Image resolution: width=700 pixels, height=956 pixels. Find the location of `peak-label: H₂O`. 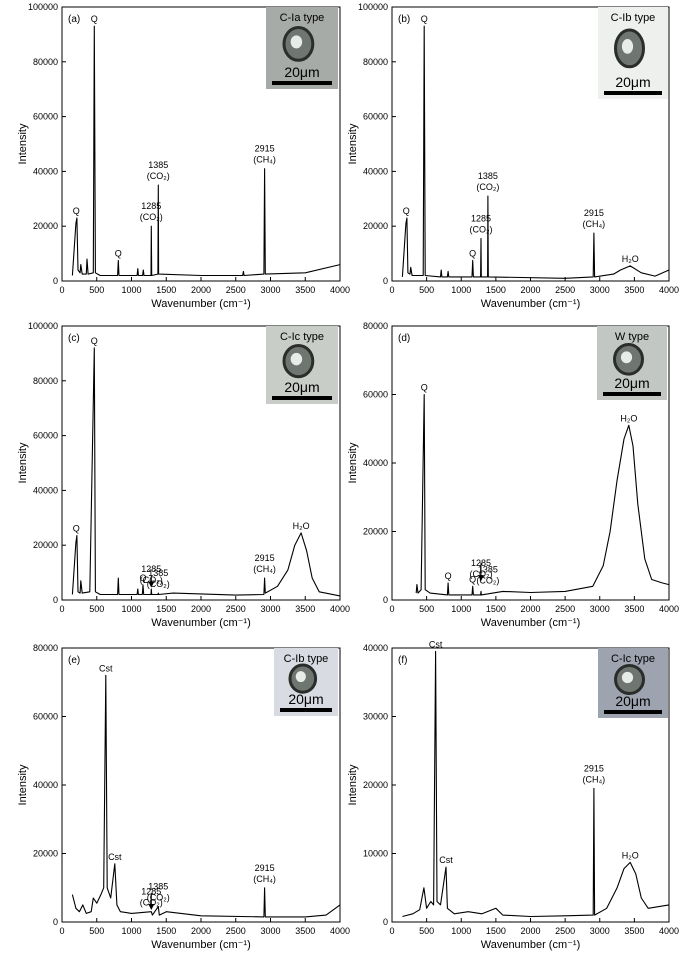

peak-label: H₂O is located at coordinates (630, 855).